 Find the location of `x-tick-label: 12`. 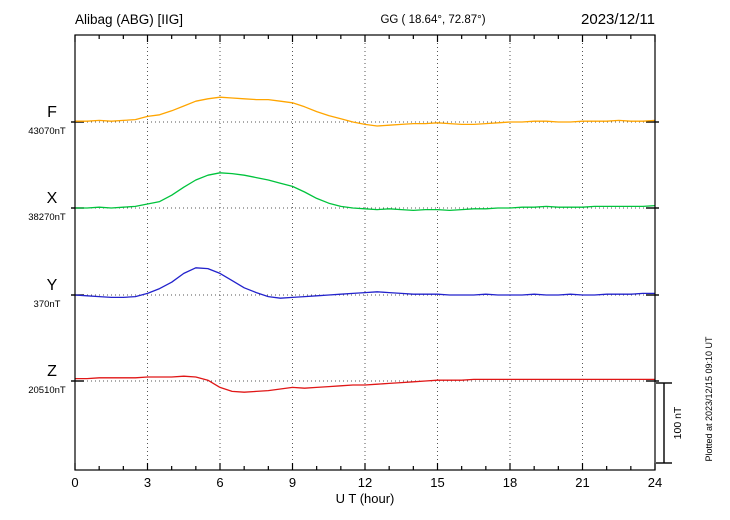

x-tick-label: 12 is located at coordinates (365, 482).